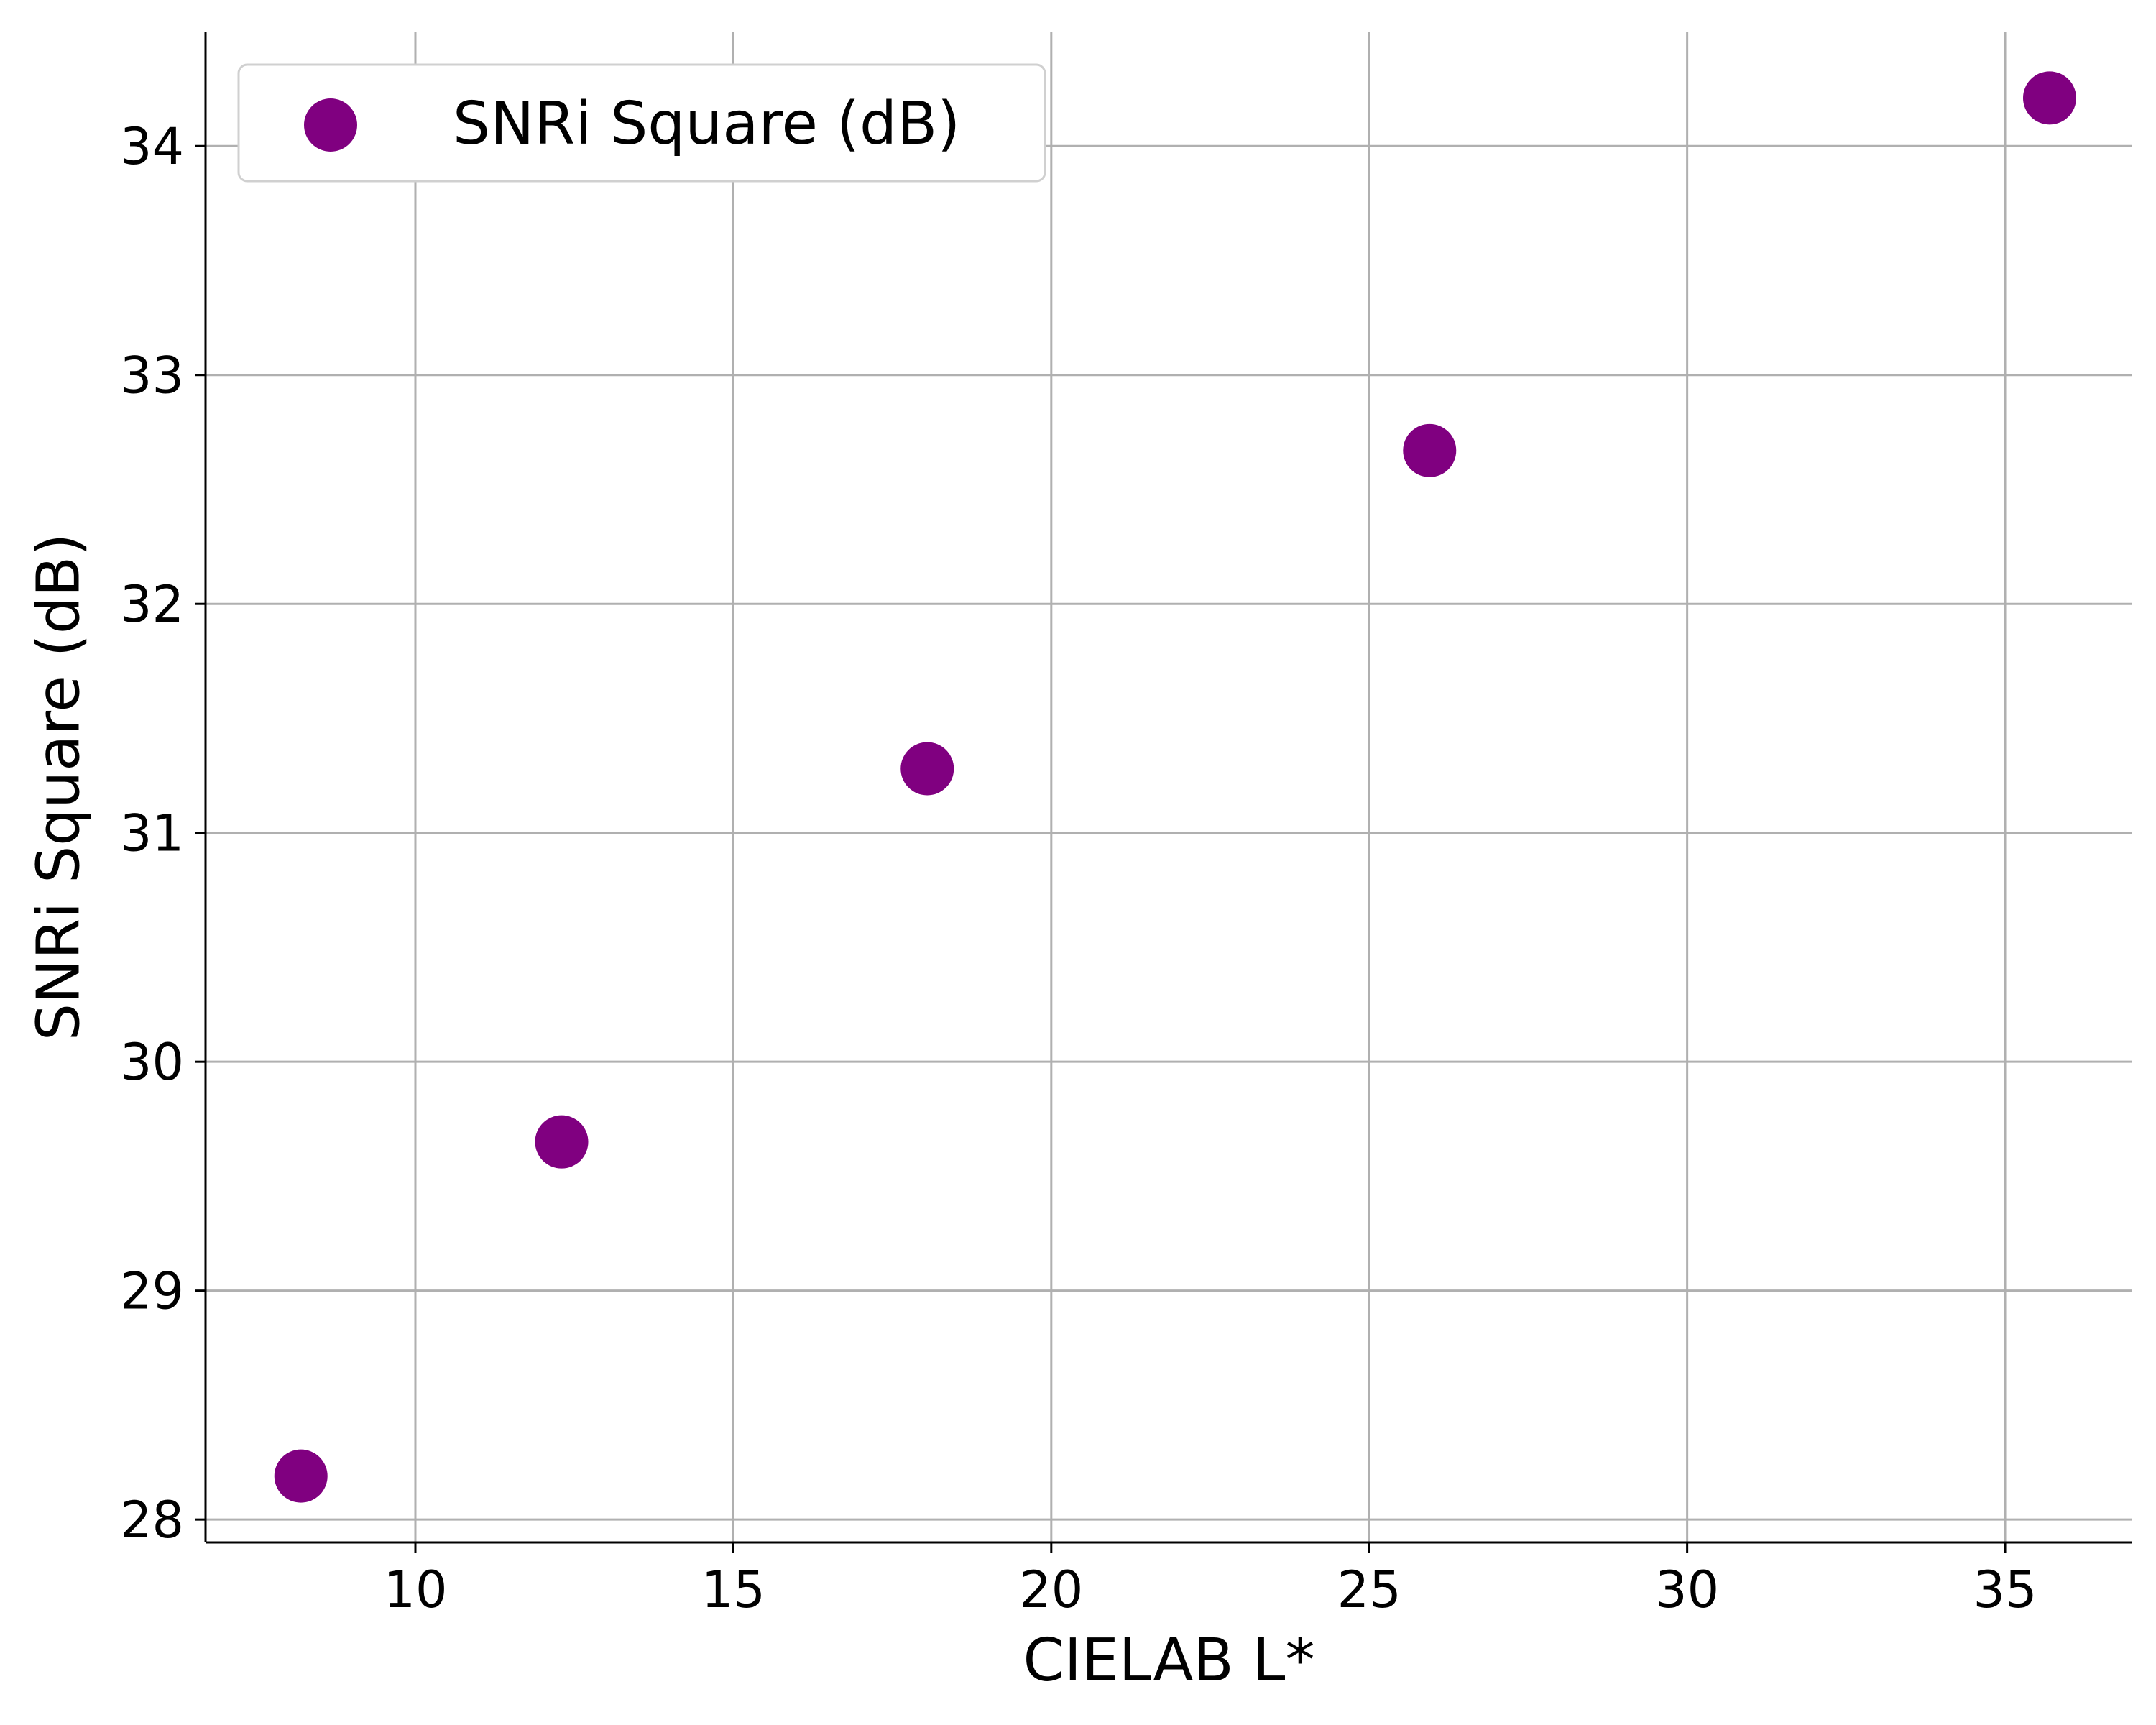 The image size is (2156, 1725). Describe the element at coordinates (1687, 1589) in the screenshot. I see `x-tick-label: 30` at that location.